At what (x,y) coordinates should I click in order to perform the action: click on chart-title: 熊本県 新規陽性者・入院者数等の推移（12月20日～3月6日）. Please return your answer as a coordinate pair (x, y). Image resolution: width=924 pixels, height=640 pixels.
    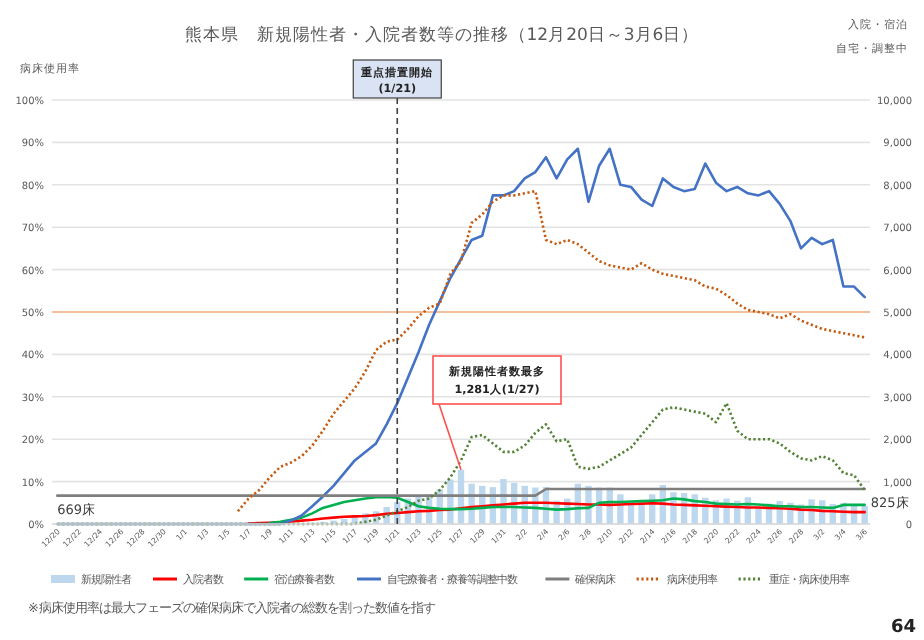
    Looking at the image, I should click on (442, 35).